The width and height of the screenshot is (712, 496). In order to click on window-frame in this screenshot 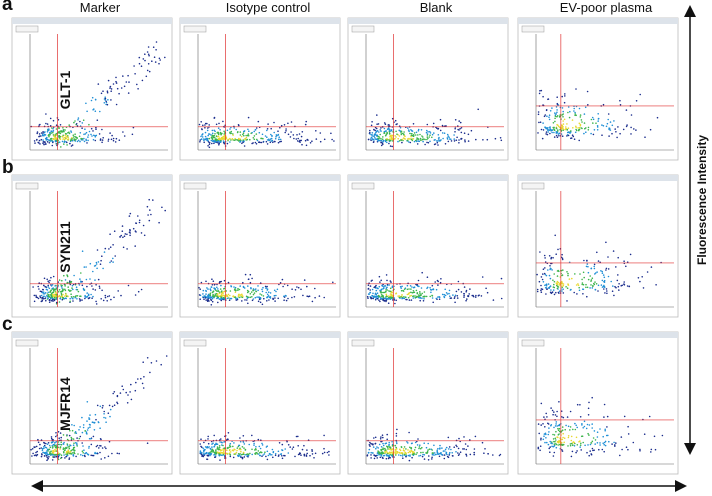, I will do `click(598, 246)`.